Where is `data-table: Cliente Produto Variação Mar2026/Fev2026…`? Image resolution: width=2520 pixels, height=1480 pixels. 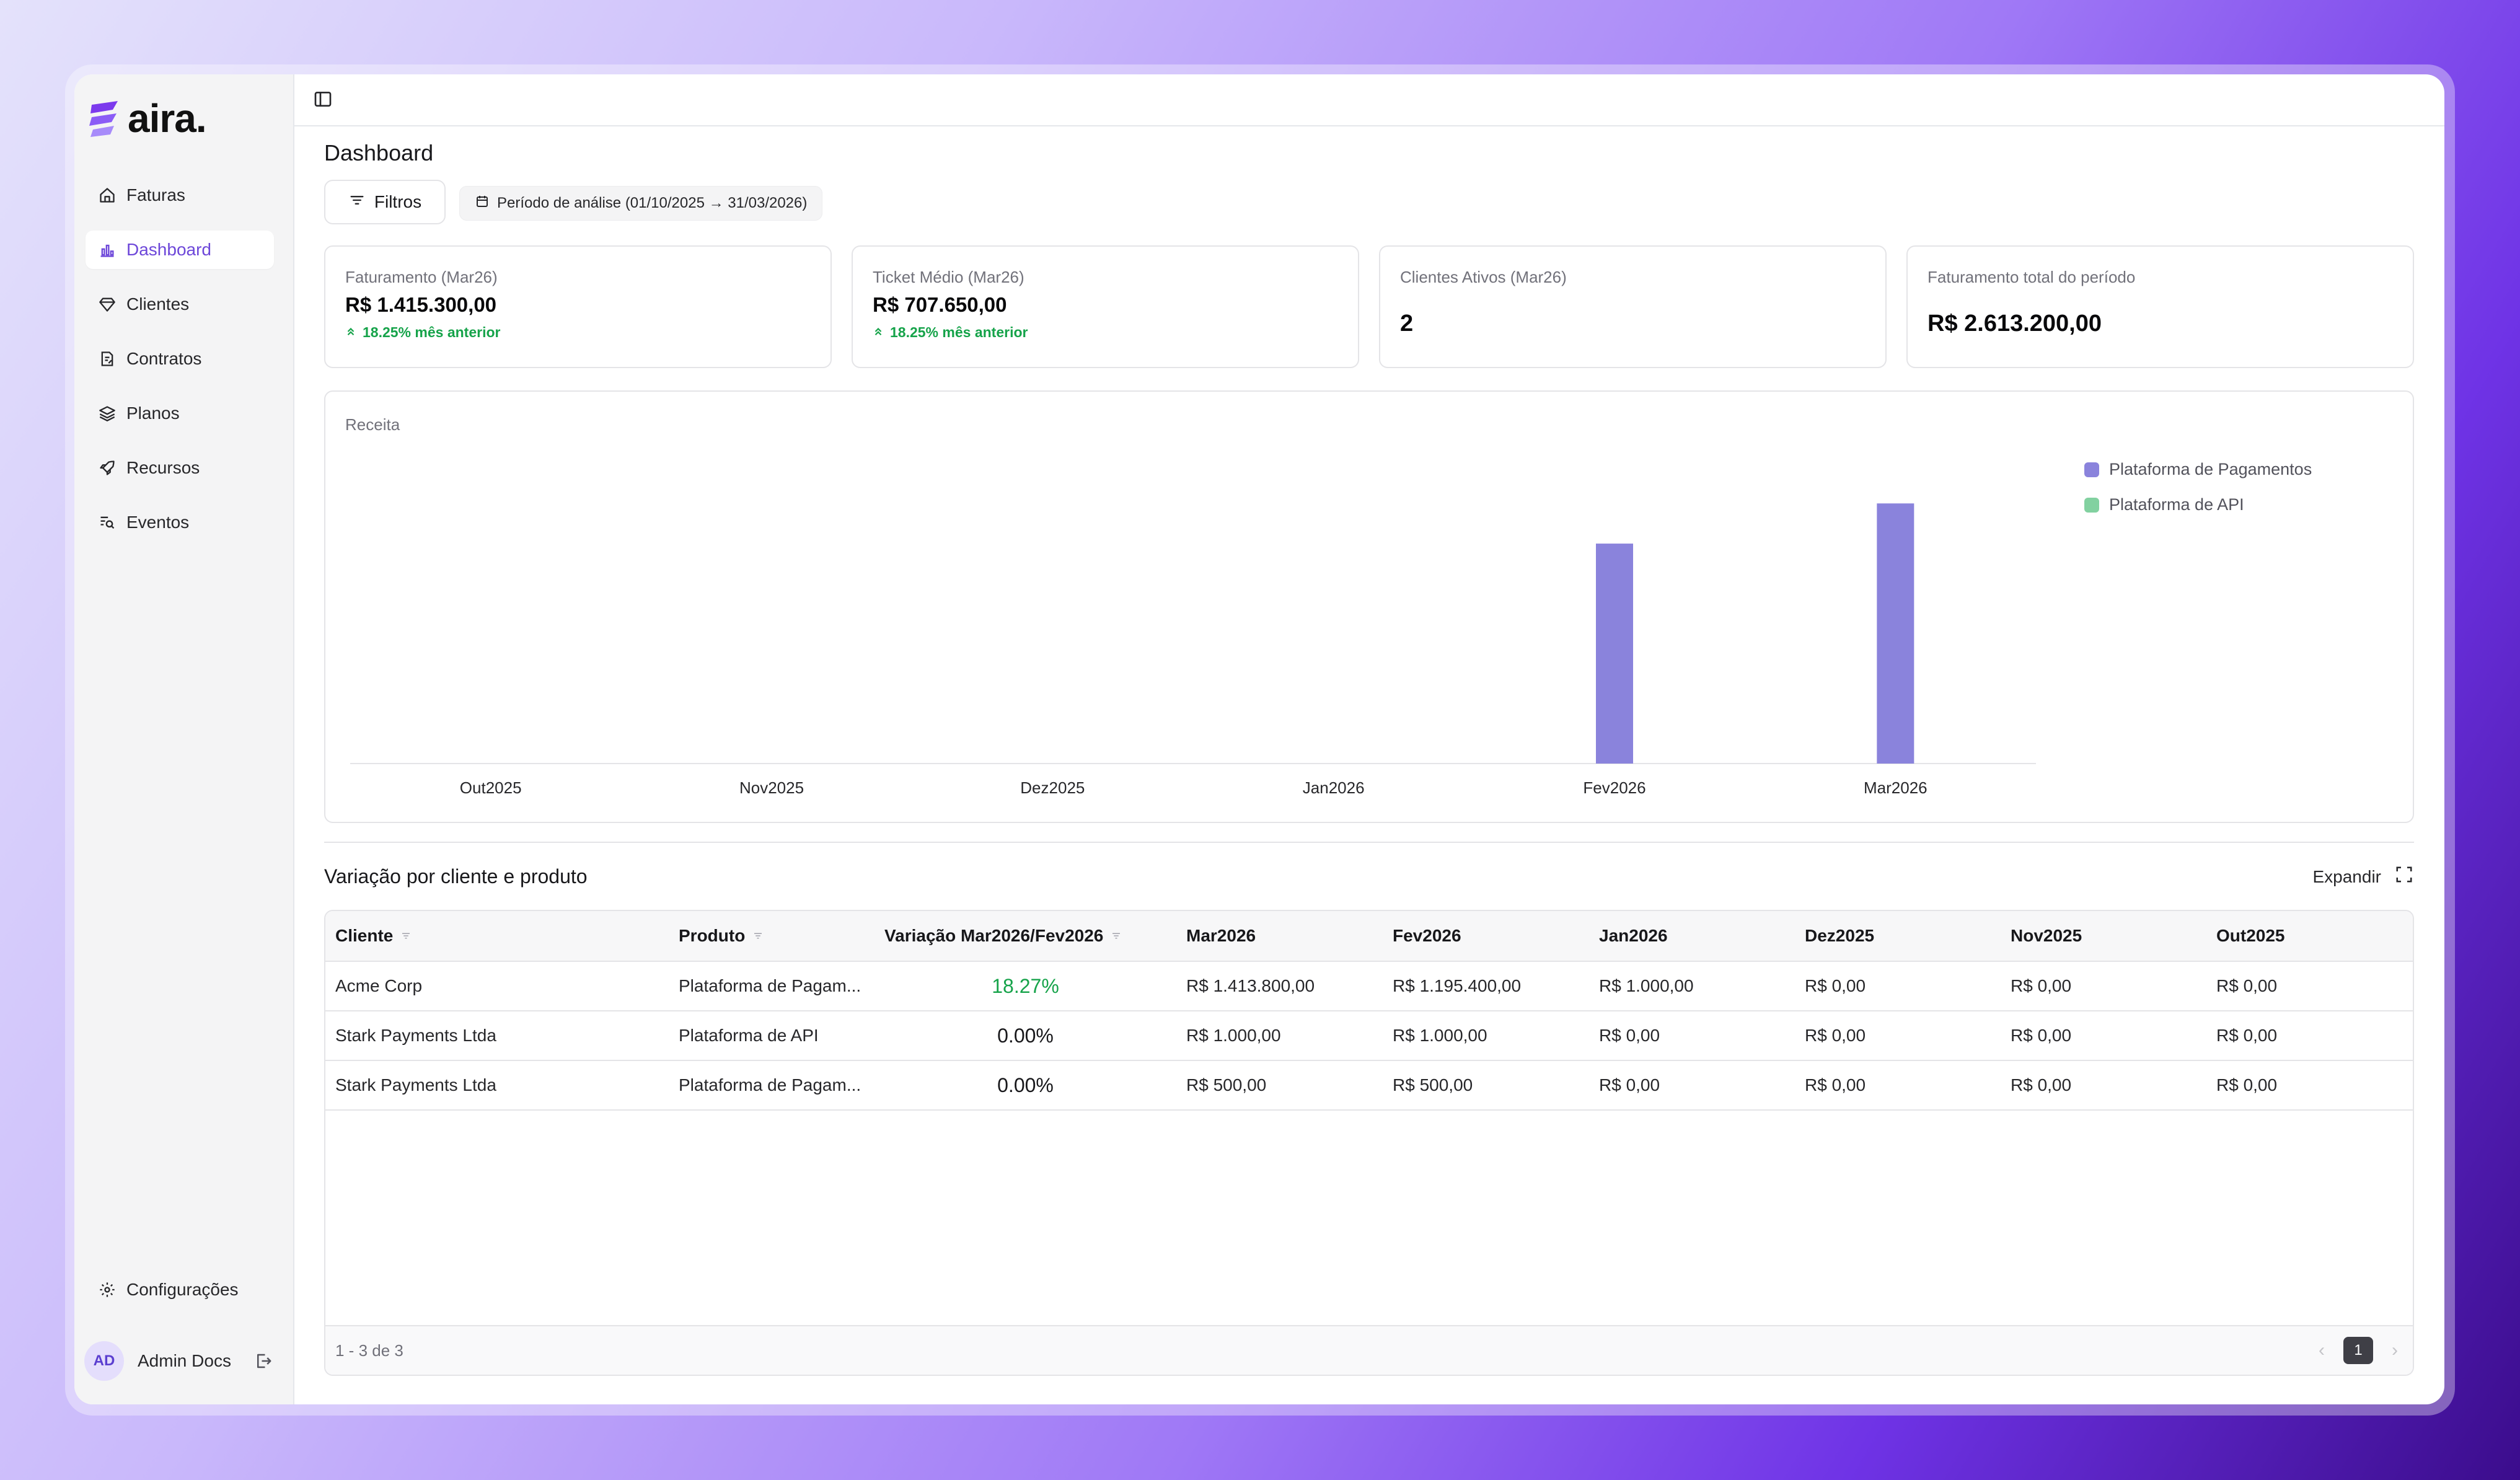 data-table: Cliente Produto Variação Mar2026/Fev2026… is located at coordinates (1369, 1011).